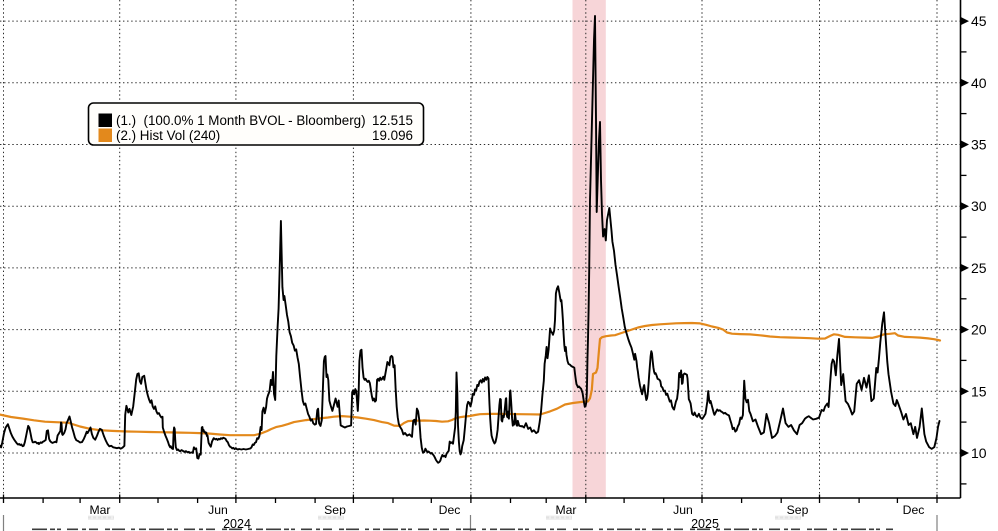 This screenshot has height=531, width=998. Describe the element at coordinates (979, 453) in the screenshot. I see `svg-text: 10` at that location.